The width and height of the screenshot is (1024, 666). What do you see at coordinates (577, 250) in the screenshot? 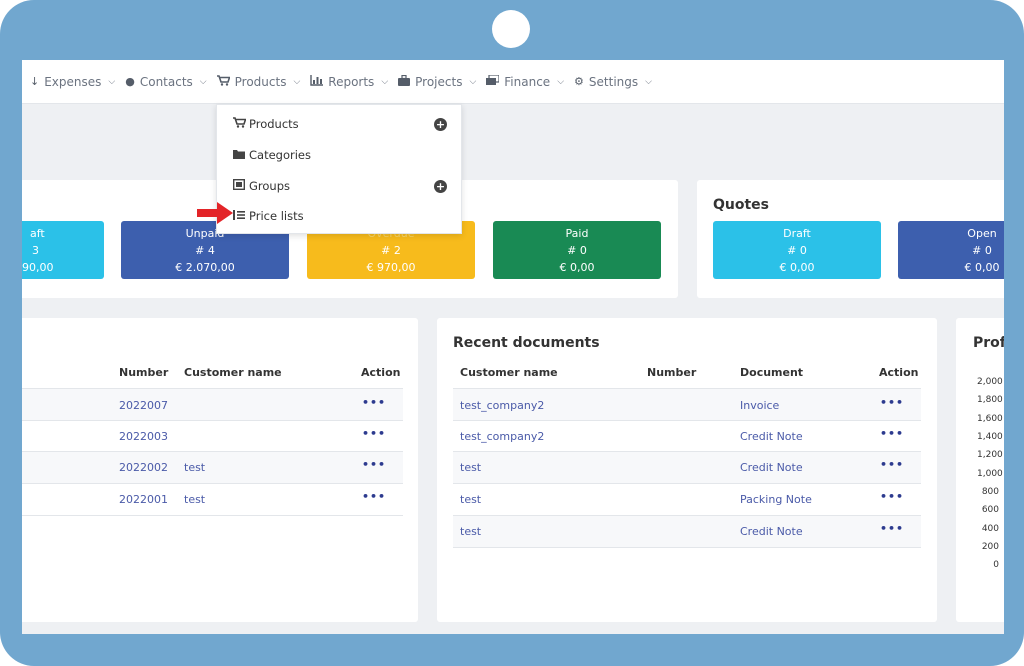
I see `invoice-tile-paid: Paid # 0 € 0,00` at bounding box center [577, 250].